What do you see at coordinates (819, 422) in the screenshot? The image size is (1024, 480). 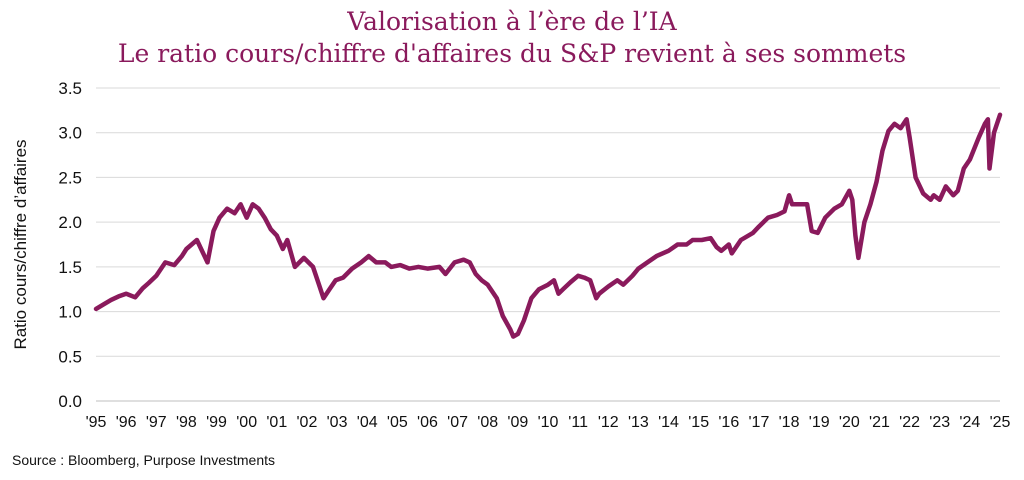 I see `x-tick-label: '19` at bounding box center [819, 422].